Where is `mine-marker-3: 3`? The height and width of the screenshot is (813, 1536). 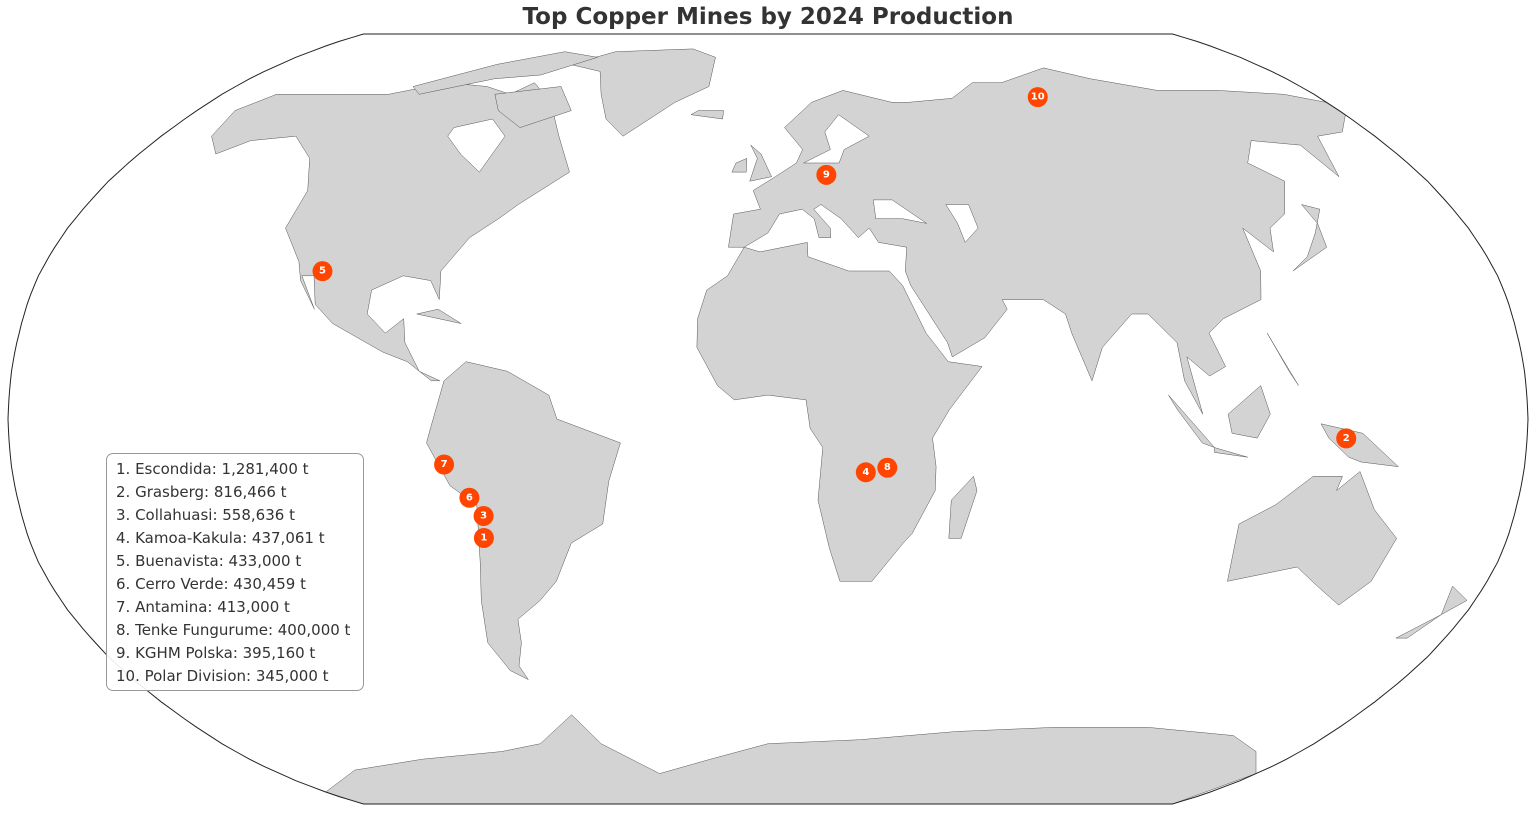
mine-marker-3: 3 is located at coordinates (483, 515).